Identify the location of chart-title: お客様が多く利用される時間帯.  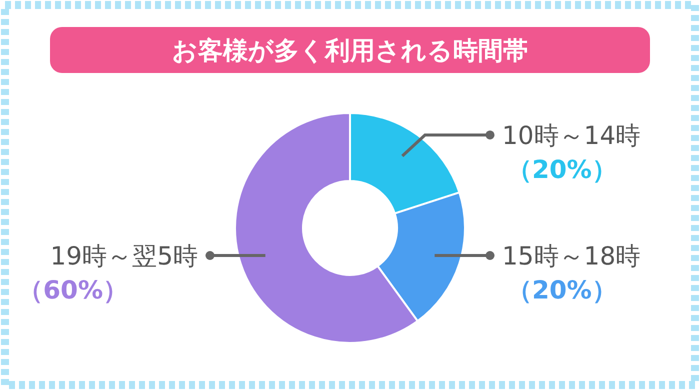
(350, 50).